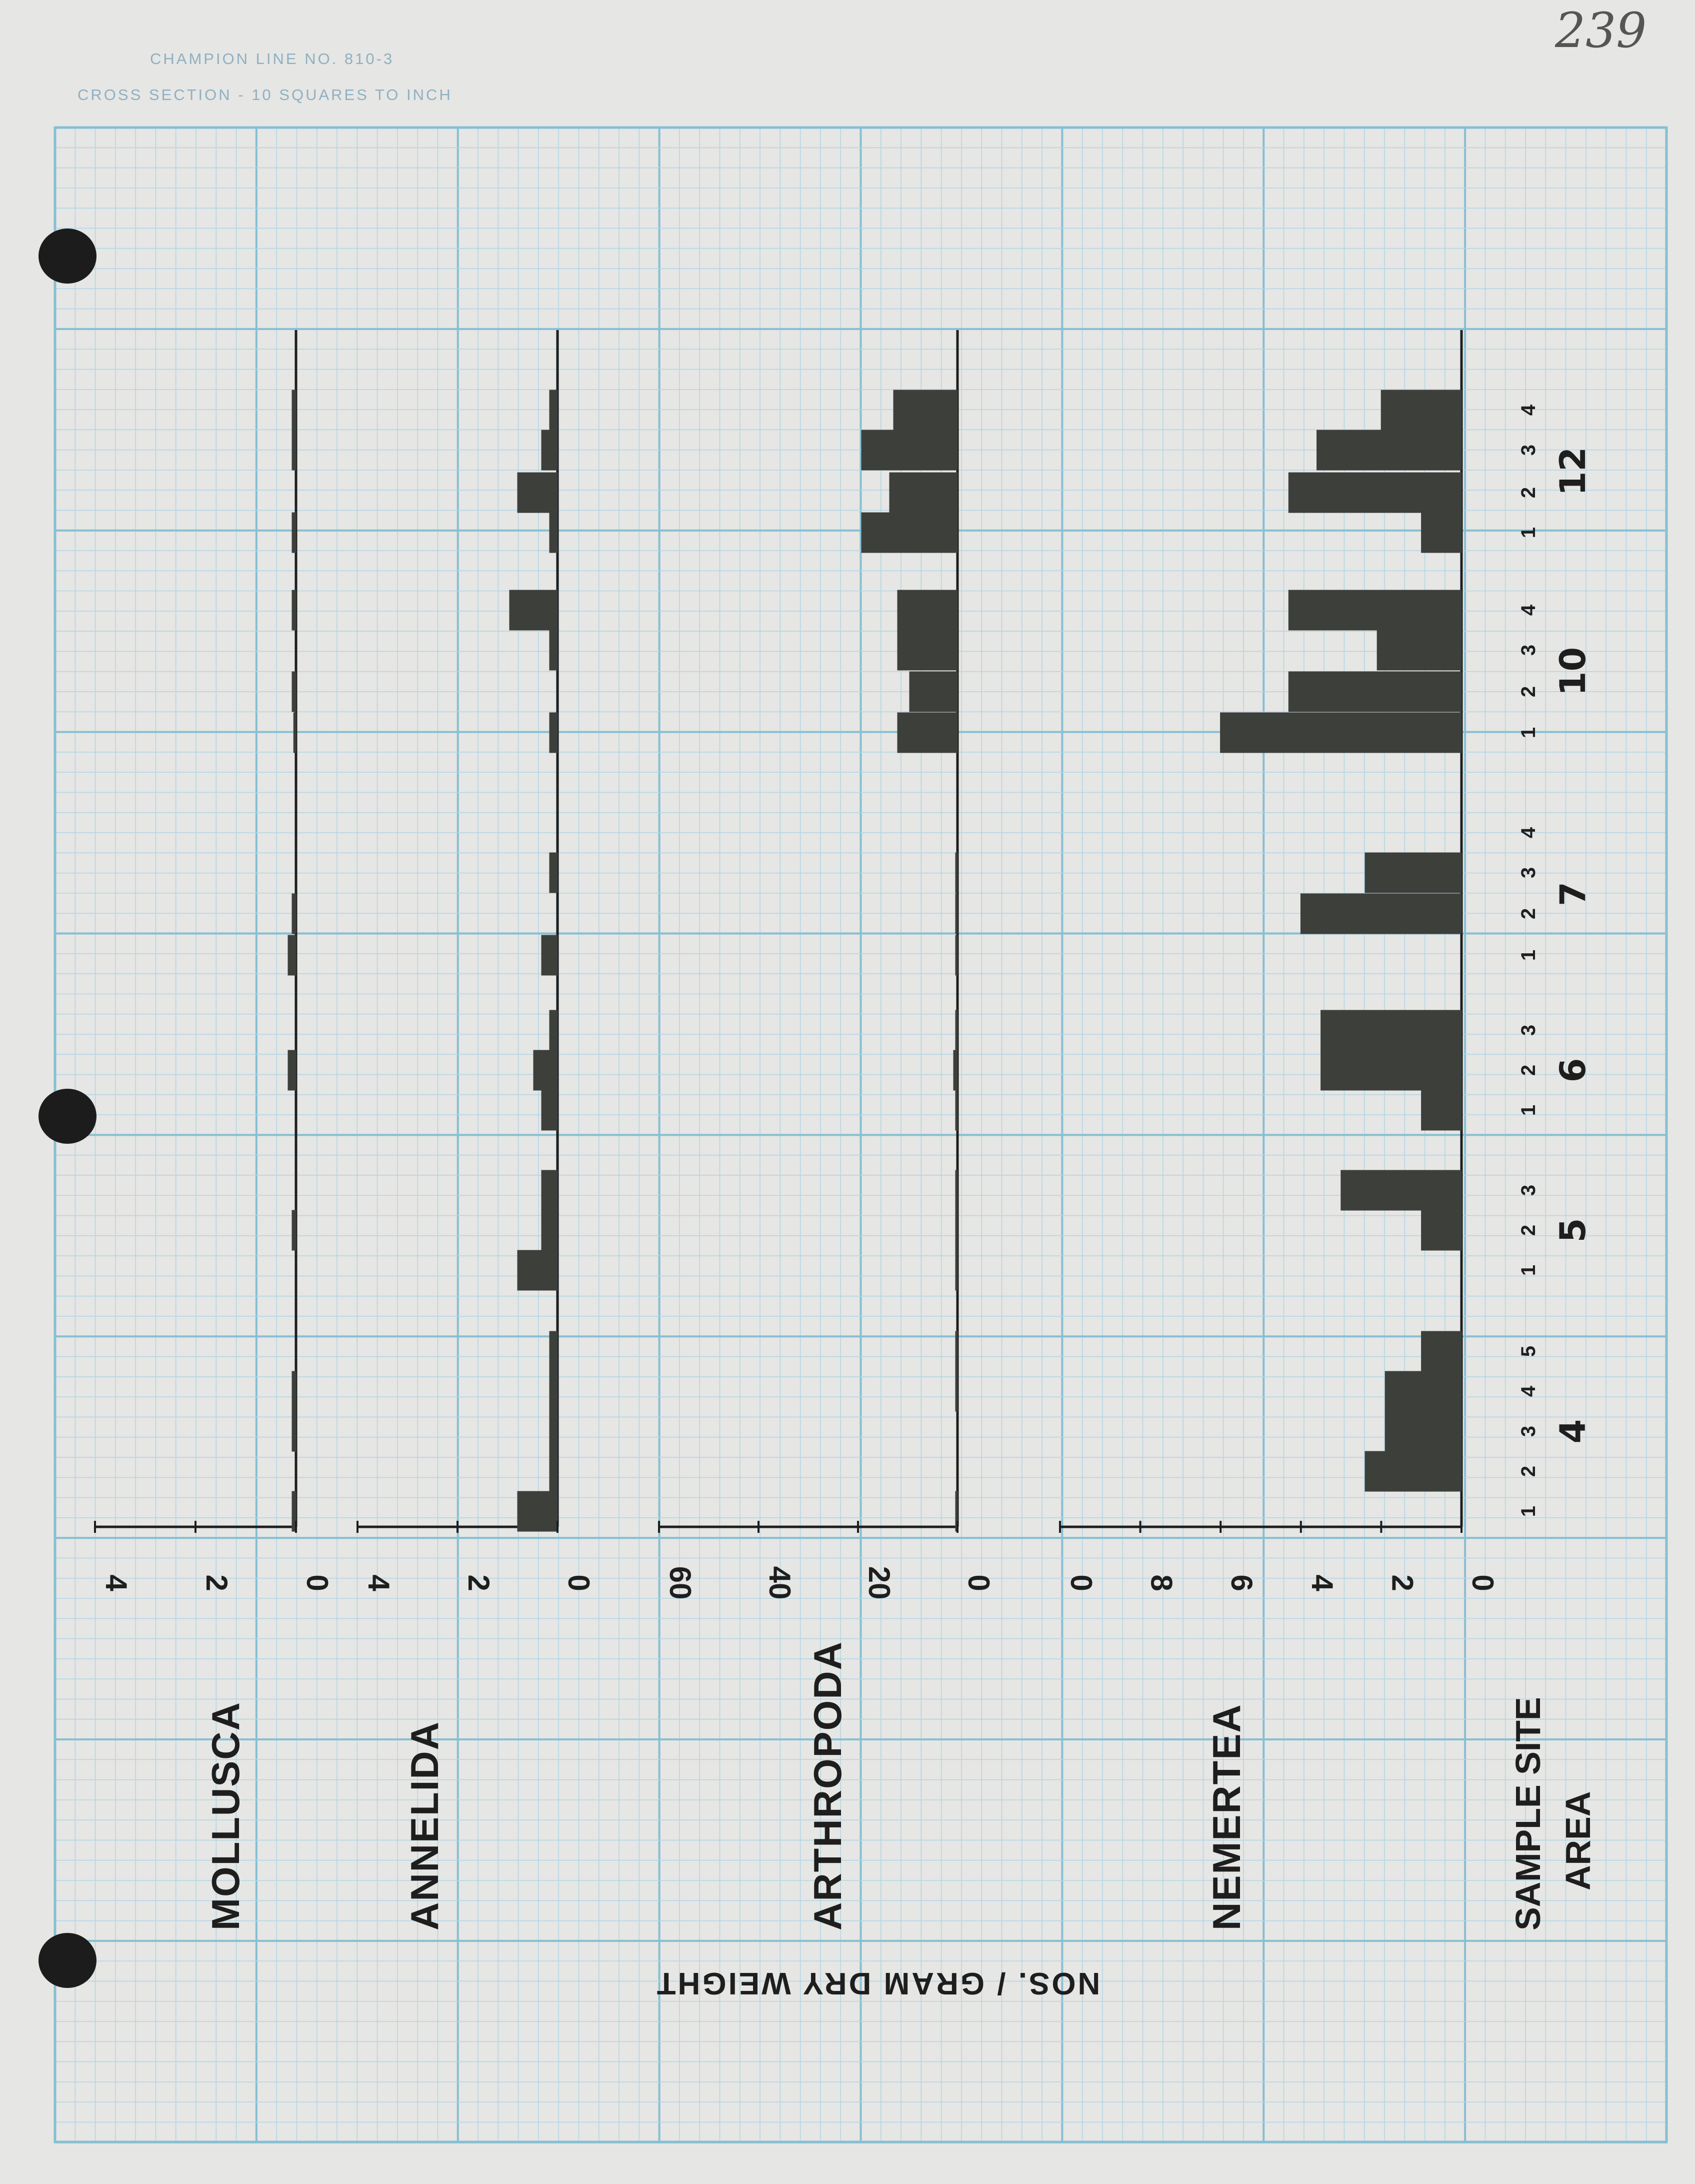  What do you see at coordinates (1573, 1070) in the screenshot?
I see `area-label: 6` at bounding box center [1573, 1070].